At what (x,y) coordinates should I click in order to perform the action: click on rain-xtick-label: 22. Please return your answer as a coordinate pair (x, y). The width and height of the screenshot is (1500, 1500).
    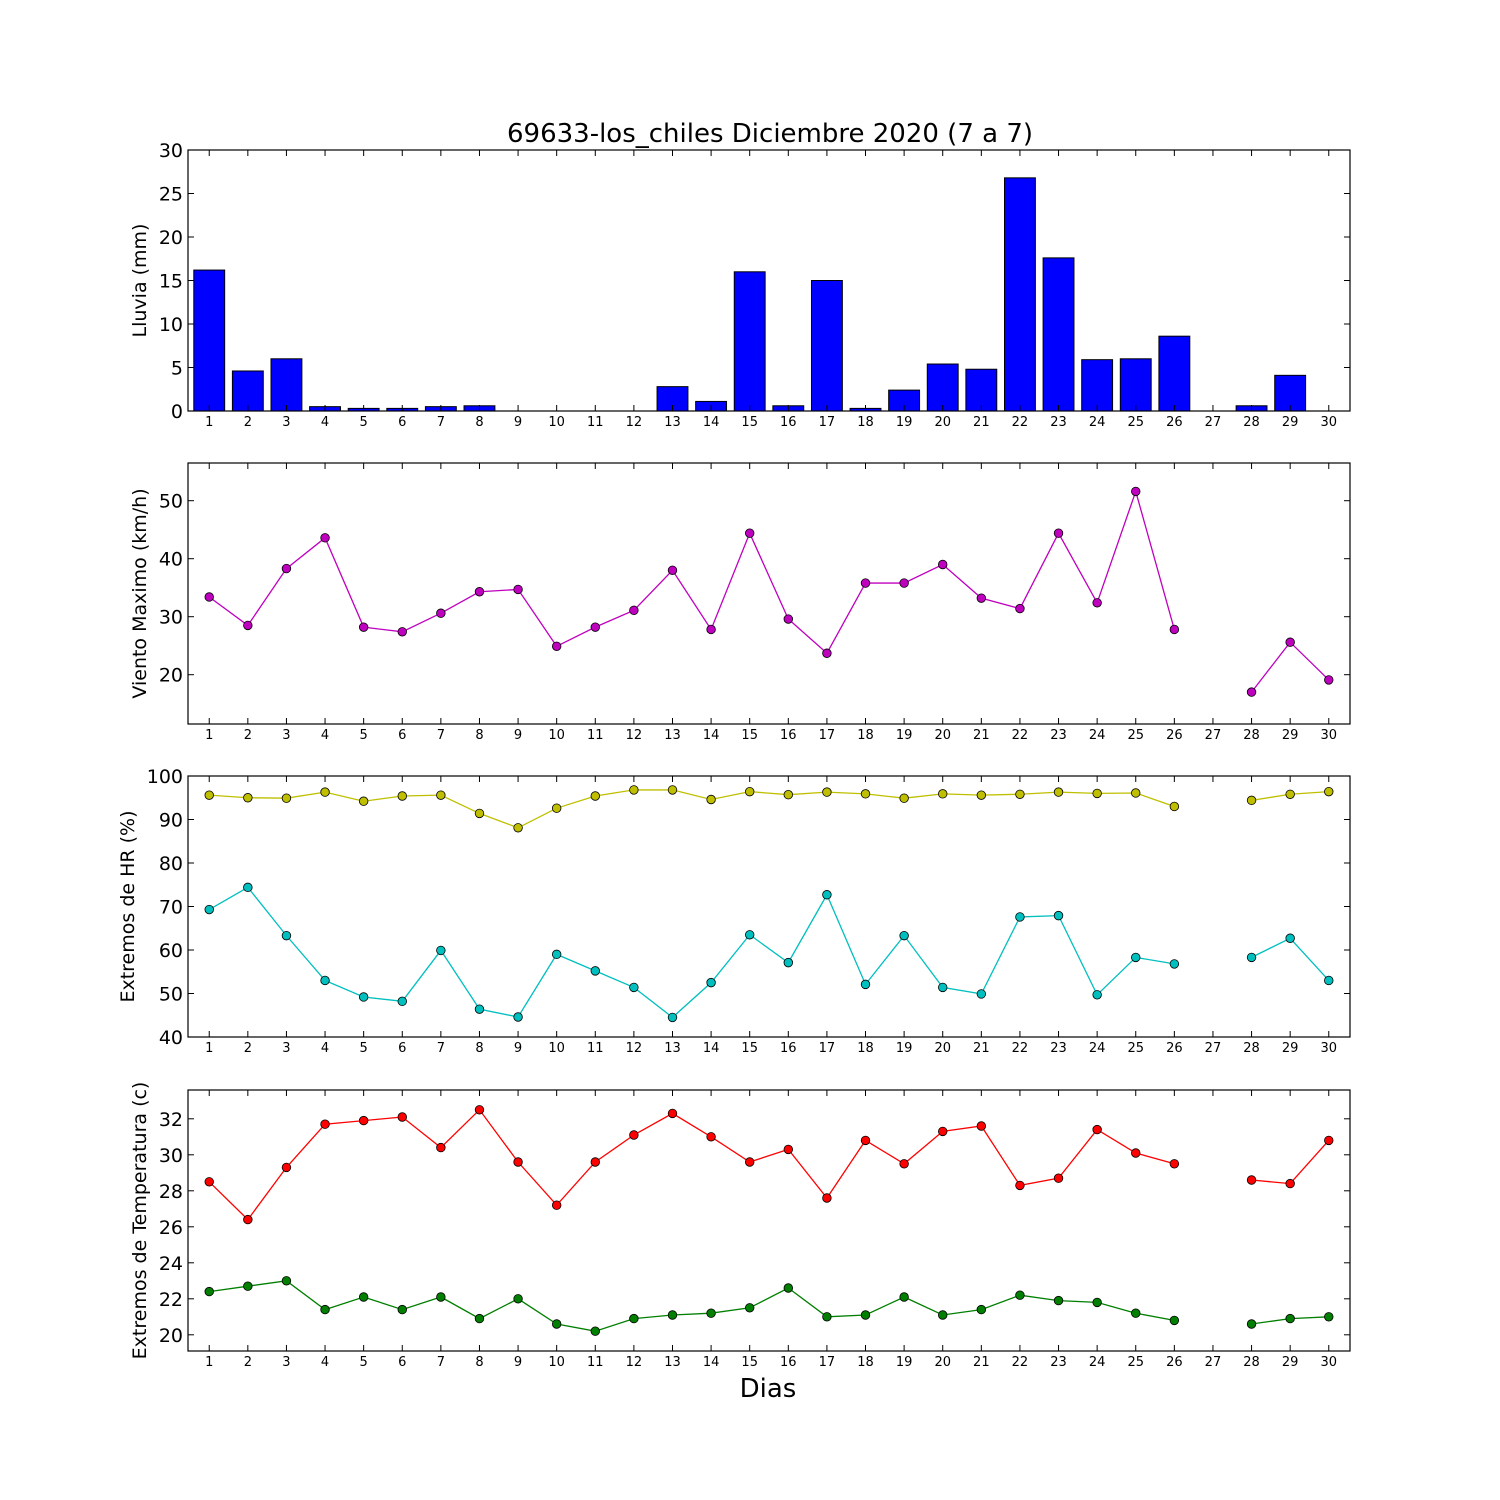
    Looking at the image, I should click on (1020, 422).